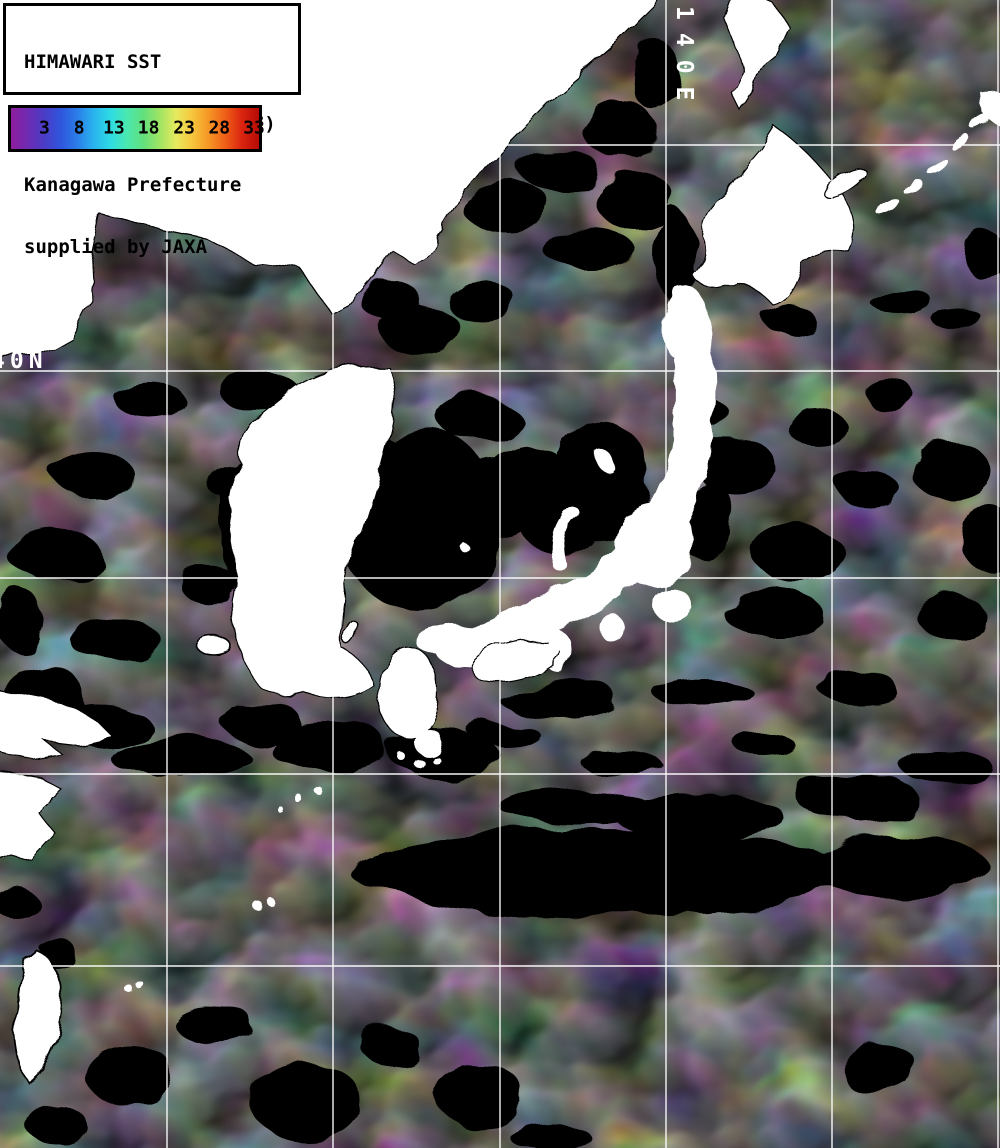 The height and width of the screenshot is (1148, 1000). What do you see at coordinates (148, 128) in the screenshot?
I see `colorbar-tick: 18` at bounding box center [148, 128].